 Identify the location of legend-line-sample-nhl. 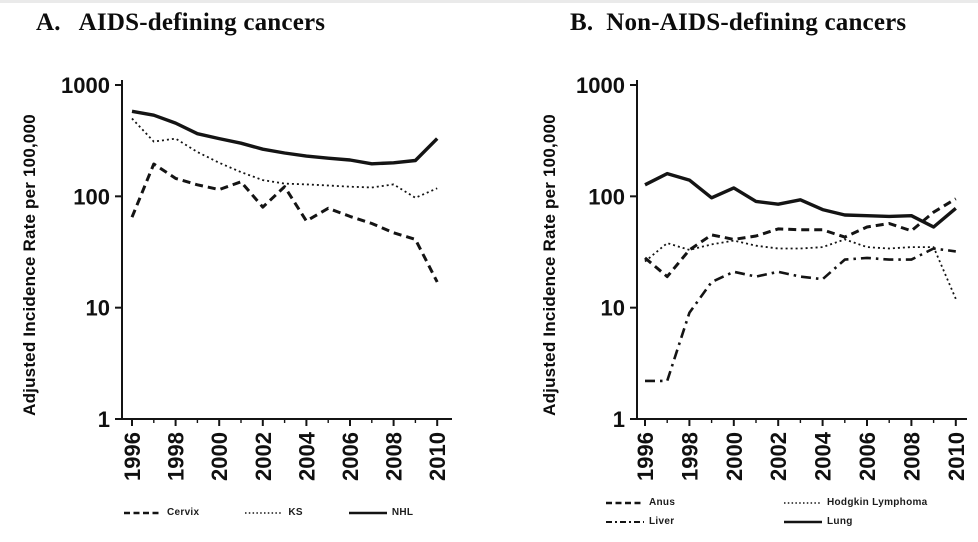
(367, 512).